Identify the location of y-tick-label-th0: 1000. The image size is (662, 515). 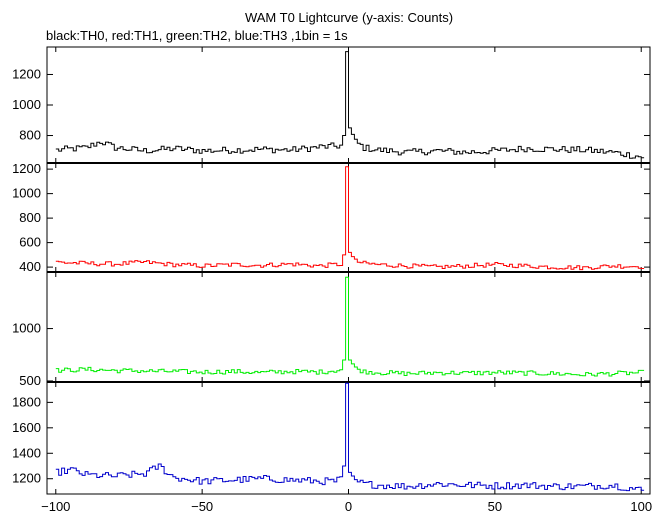
(26, 104).